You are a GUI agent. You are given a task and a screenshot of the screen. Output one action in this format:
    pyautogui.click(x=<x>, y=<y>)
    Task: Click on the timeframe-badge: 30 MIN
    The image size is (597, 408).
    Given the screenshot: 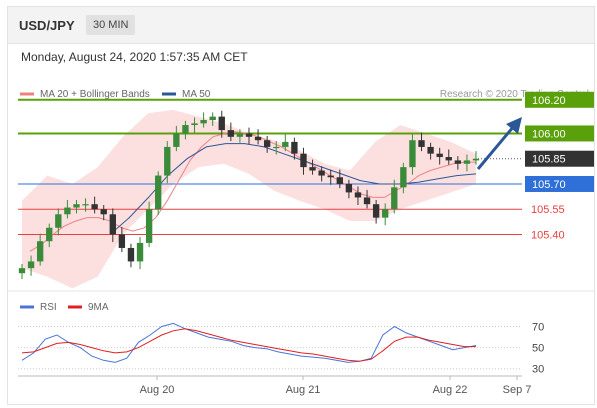 What is the action you would take?
    pyautogui.click(x=111, y=25)
    